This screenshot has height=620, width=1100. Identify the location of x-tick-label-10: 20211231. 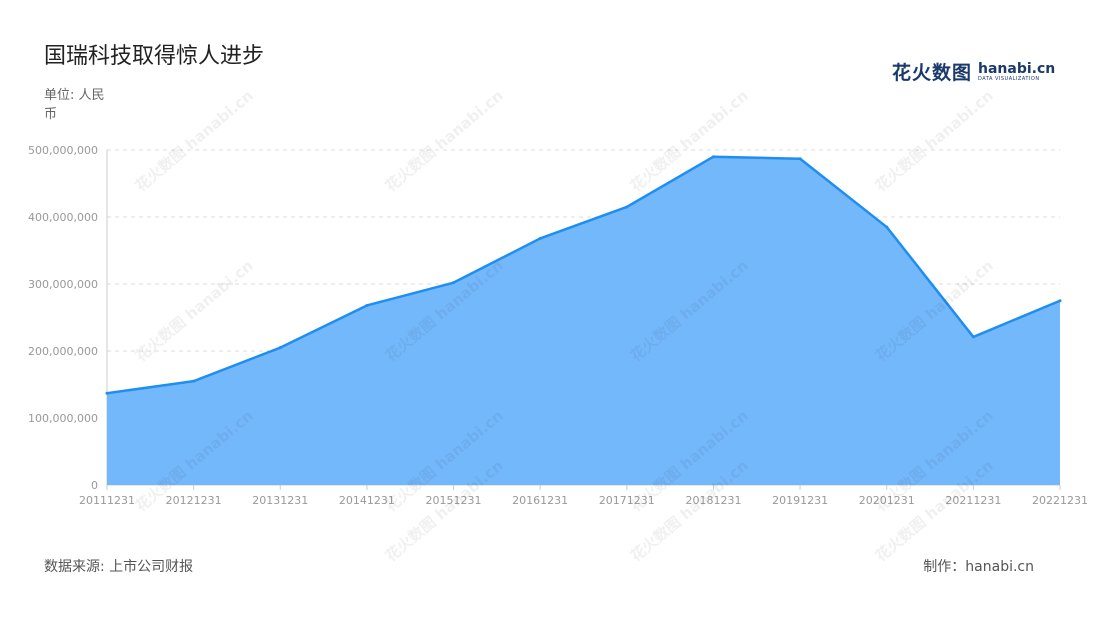
(973, 500).